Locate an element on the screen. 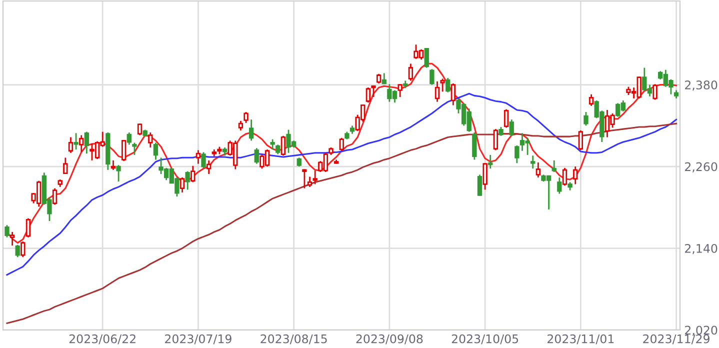 This screenshot has width=719, height=348. x-tick-label: 2023/08/15 is located at coordinates (293, 339).